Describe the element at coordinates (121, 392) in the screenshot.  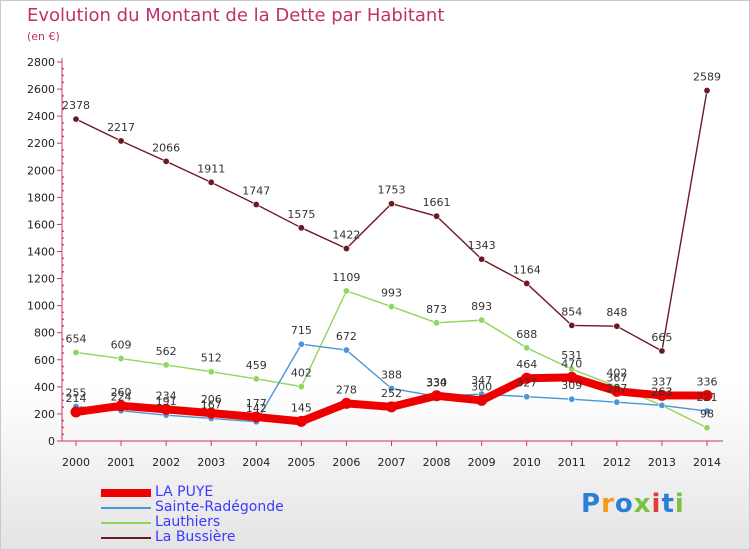
I see `data-label: 260` at that location.